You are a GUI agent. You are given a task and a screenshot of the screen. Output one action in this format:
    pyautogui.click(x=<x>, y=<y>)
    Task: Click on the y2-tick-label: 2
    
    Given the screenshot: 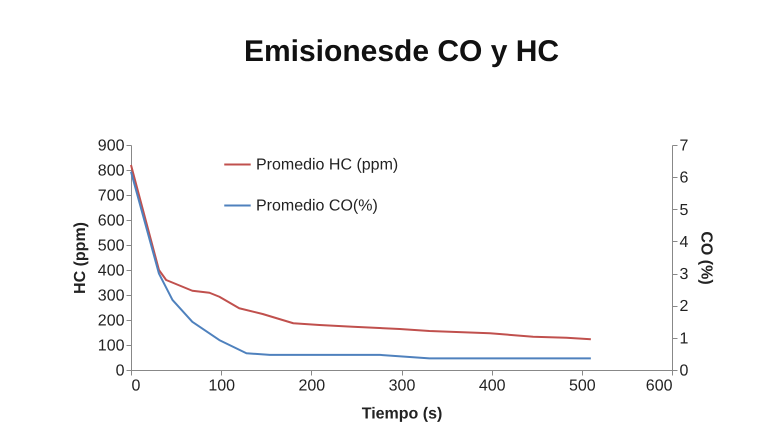 What is the action you would take?
    pyautogui.click(x=684, y=307)
    